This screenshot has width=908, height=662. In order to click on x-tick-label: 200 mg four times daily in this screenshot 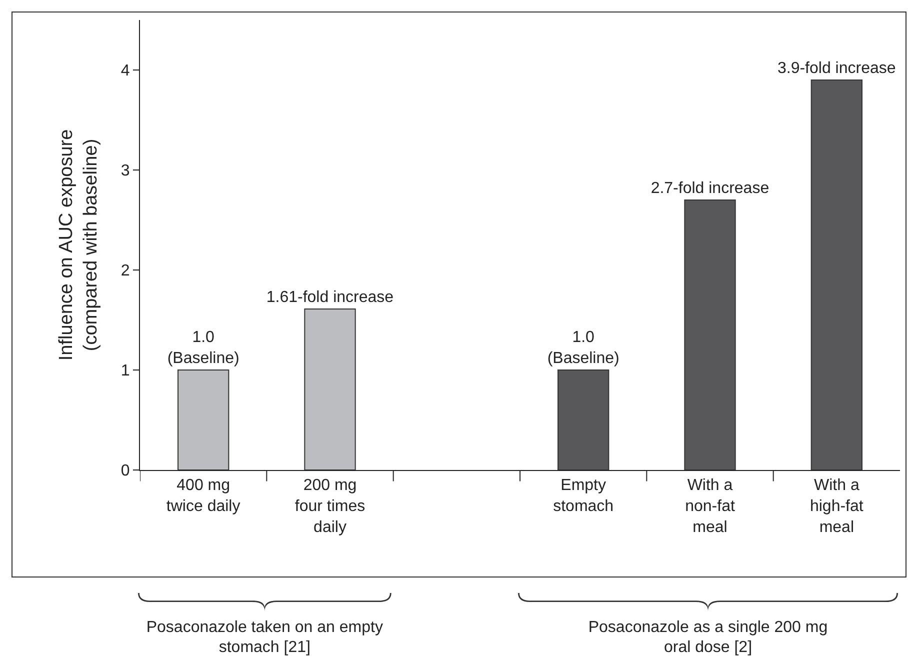, I will do `click(330, 506)`.